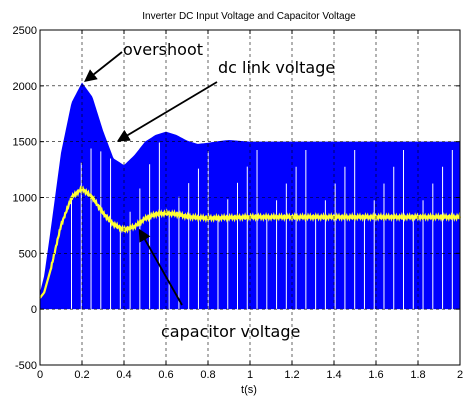 The image size is (467, 401). What do you see at coordinates (165, 375) in the screenshot?
I see `x-tick-label: 0.6` at bounding box center [165, 375].